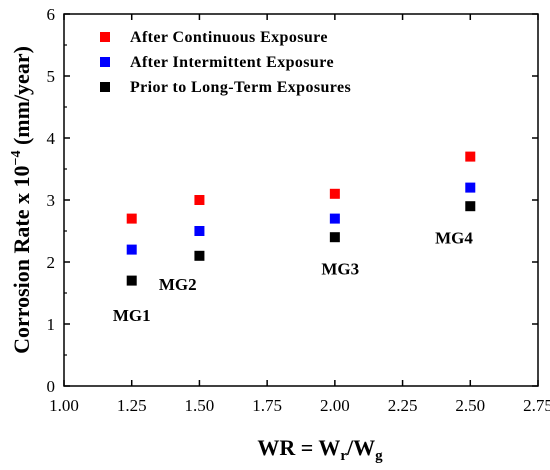 The height and width of the screenshot is (470, 550). What do you see at coordinates (51, 76) in the screenshot?
I see `y-tick-label: 5` at bounding box center [51, 76].